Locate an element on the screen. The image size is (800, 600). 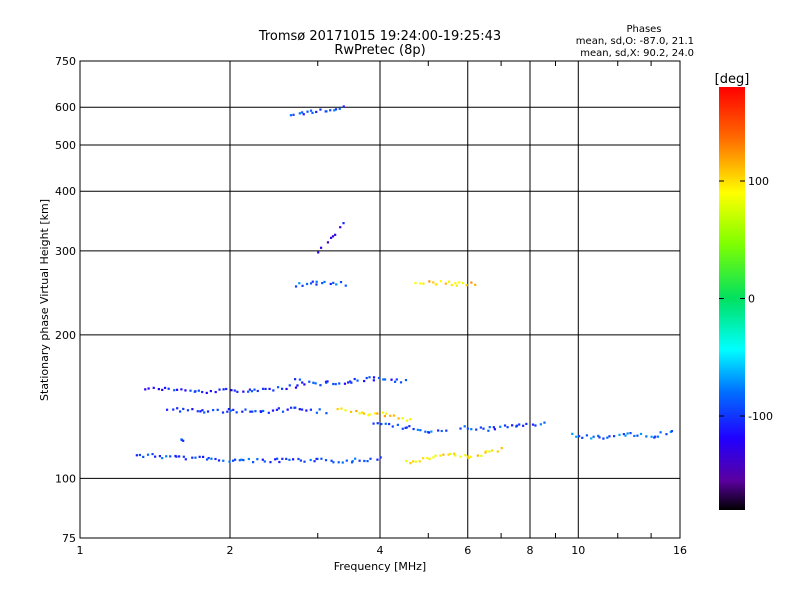
y-tick-label: 300 is located at coordinates (65, 251).